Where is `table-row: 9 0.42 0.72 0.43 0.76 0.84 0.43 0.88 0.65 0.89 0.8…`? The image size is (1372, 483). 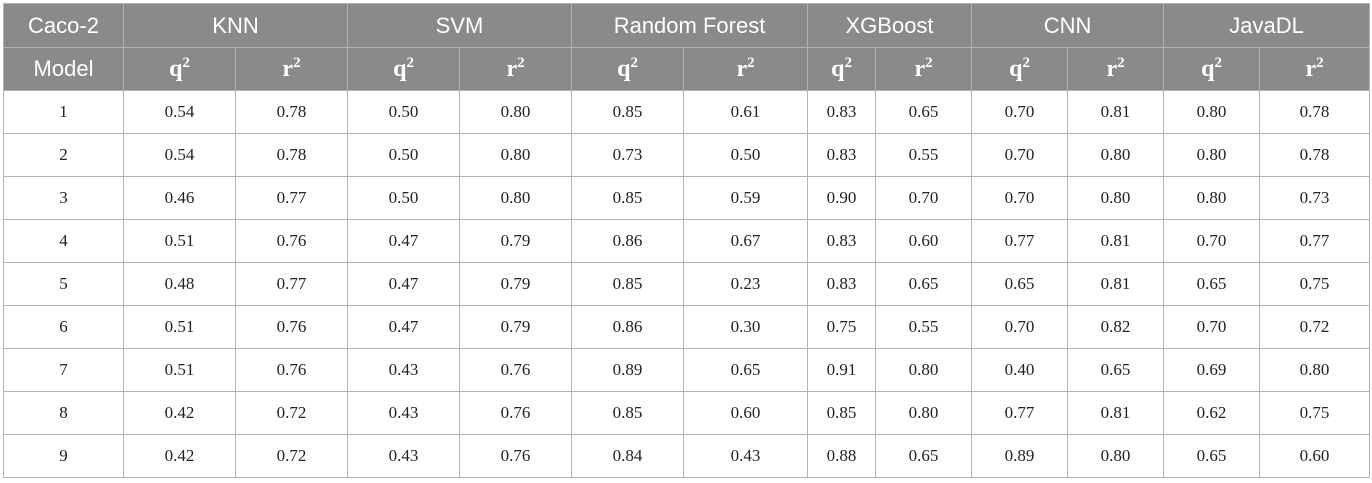 table-row: 9 0.42 0.72 0.43 0.76 0.84 0.43 0.88 0.65 0.89 0.8… is located at coordinates (687, 456).